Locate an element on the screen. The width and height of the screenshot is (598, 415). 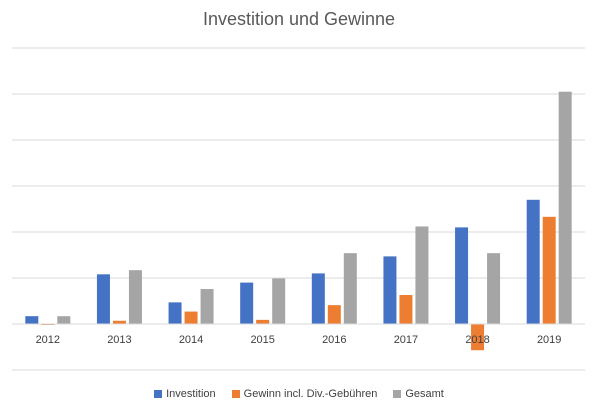
x-tick-label: 2019 is located at coordinates (549, 340).